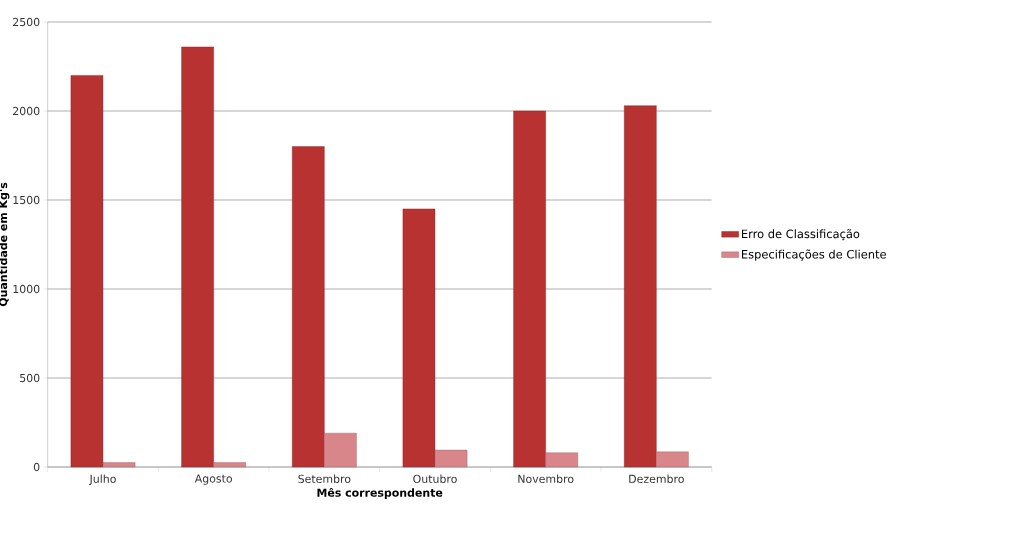  What do you see at coordinates (102, 480) in the screenshot?
I see `x-tick-label: Julho` at bounding box center [102, 480].